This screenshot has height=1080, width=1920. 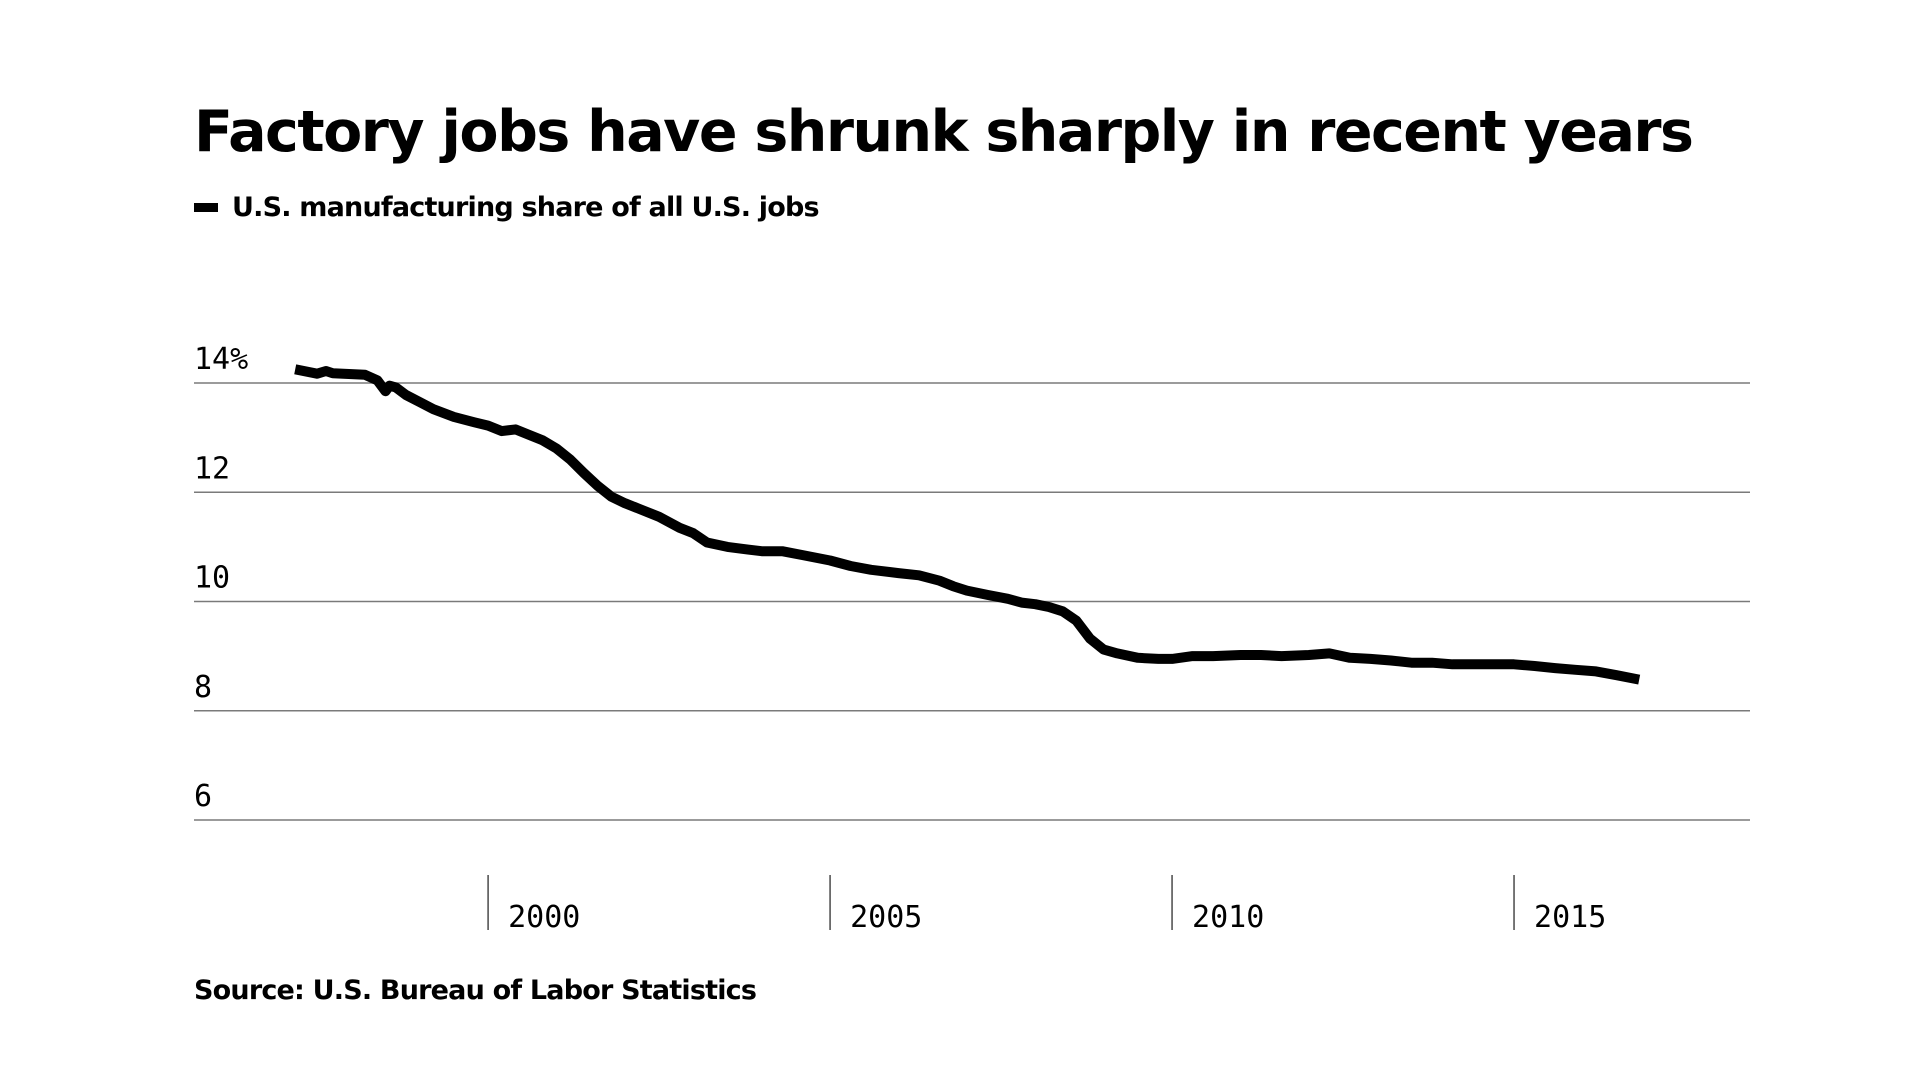 I want to click on legend-swatch, so click(x=206, y=207).